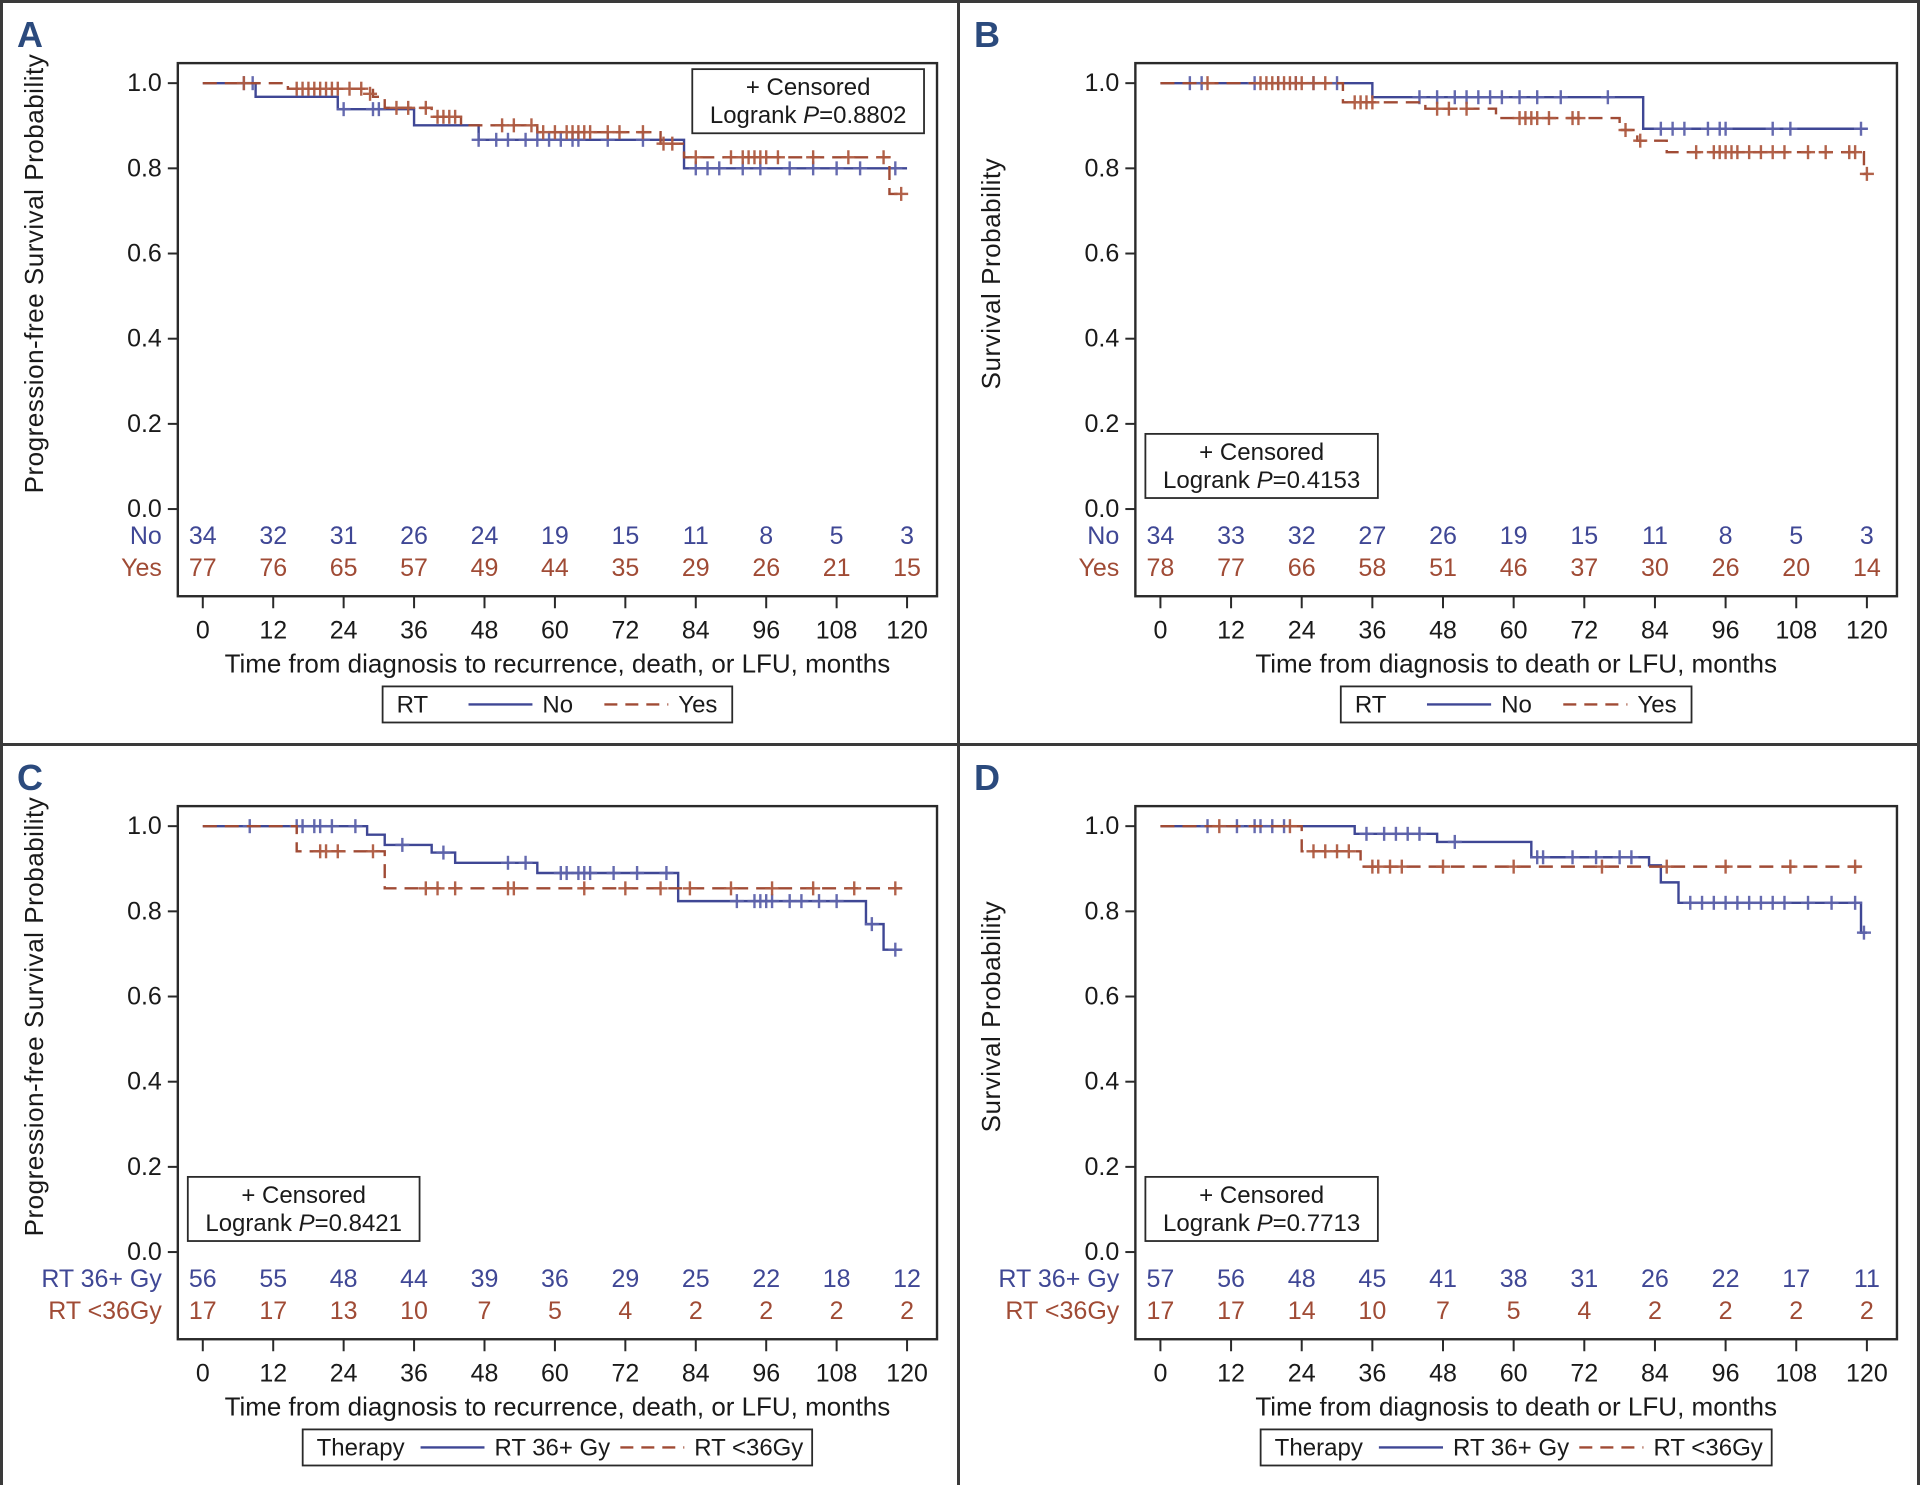 This screenshot has height=1485, width=1920. Describe the element at coordinates (557, 329) in the screenshot. I see `plot-frame` at that location.